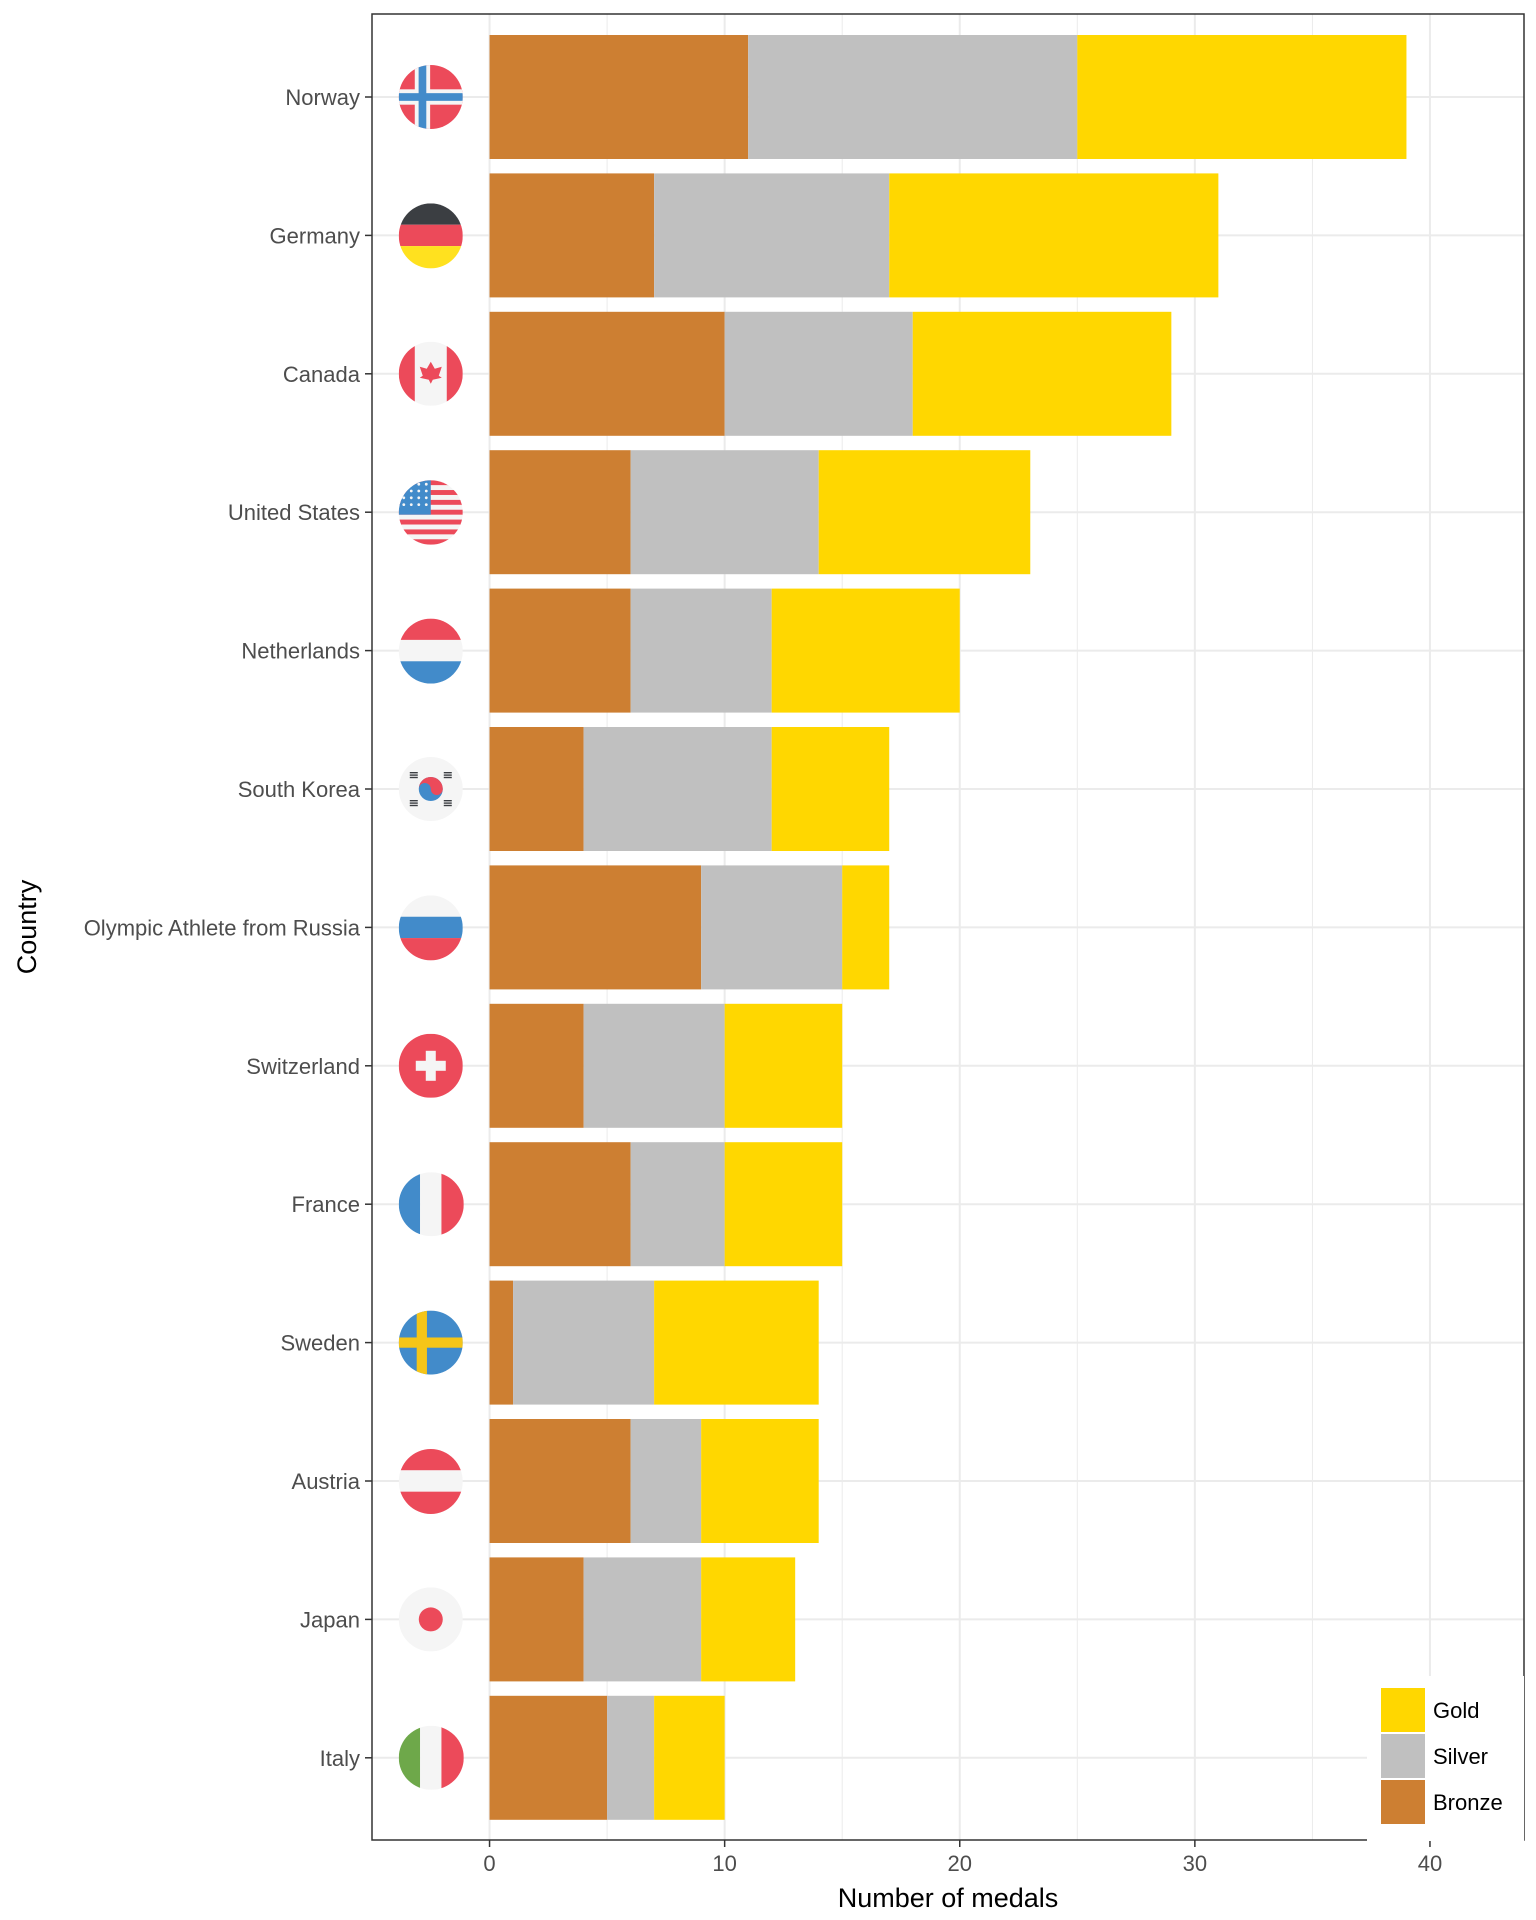  I want to click on bar-gold-italy, so click(689, 1757).